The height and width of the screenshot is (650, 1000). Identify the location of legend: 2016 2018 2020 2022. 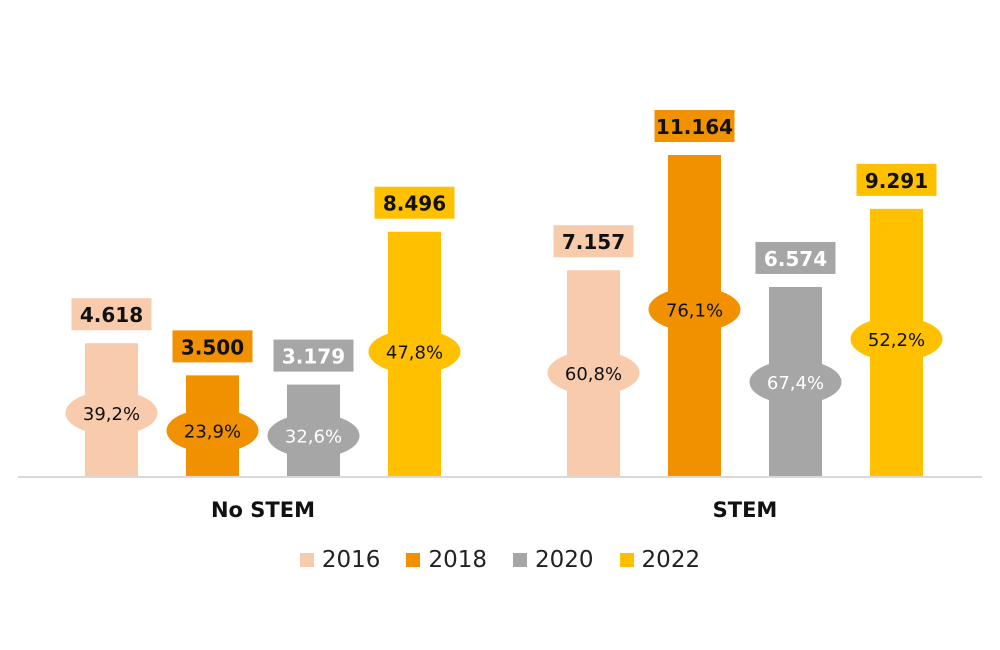
(500, 560).